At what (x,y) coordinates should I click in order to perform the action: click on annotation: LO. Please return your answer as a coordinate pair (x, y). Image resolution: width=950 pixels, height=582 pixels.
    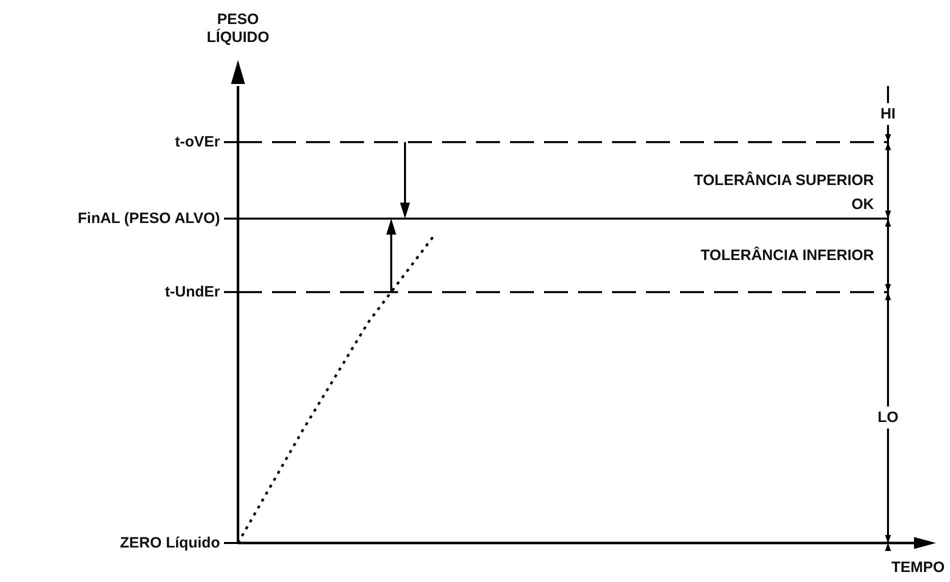
    Looking at the image, I should click on (888, 417).